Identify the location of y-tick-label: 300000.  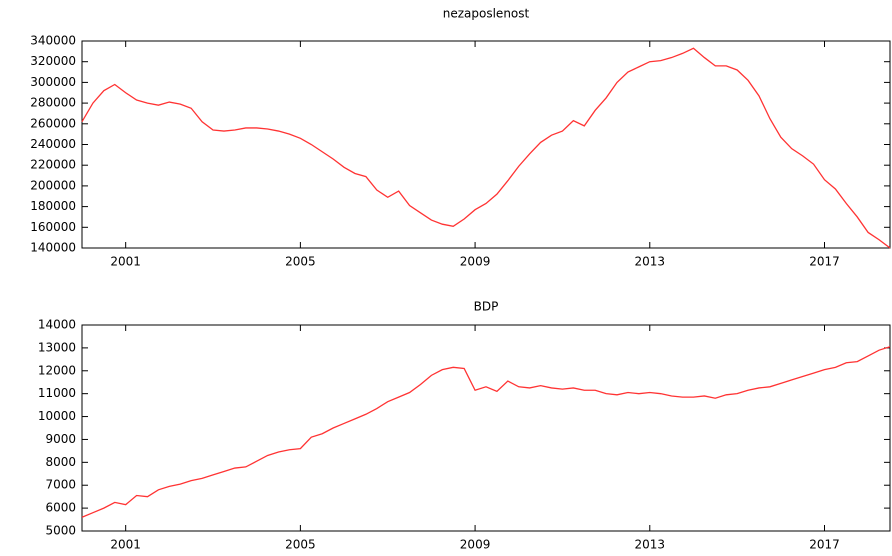
(53, 82).